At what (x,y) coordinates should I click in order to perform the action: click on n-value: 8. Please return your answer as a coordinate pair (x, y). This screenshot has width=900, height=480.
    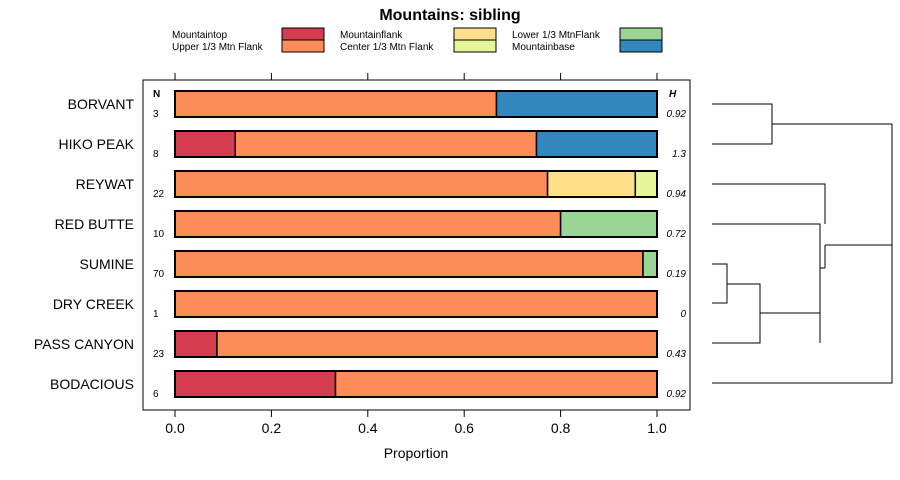
    Looking at the image, I should click on (156, 154).